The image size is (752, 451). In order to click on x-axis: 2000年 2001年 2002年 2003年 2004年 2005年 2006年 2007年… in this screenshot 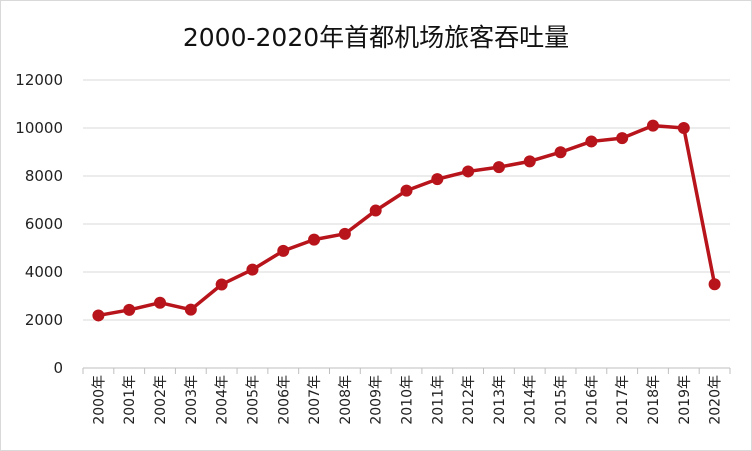, I will do `click(406, 396)`.